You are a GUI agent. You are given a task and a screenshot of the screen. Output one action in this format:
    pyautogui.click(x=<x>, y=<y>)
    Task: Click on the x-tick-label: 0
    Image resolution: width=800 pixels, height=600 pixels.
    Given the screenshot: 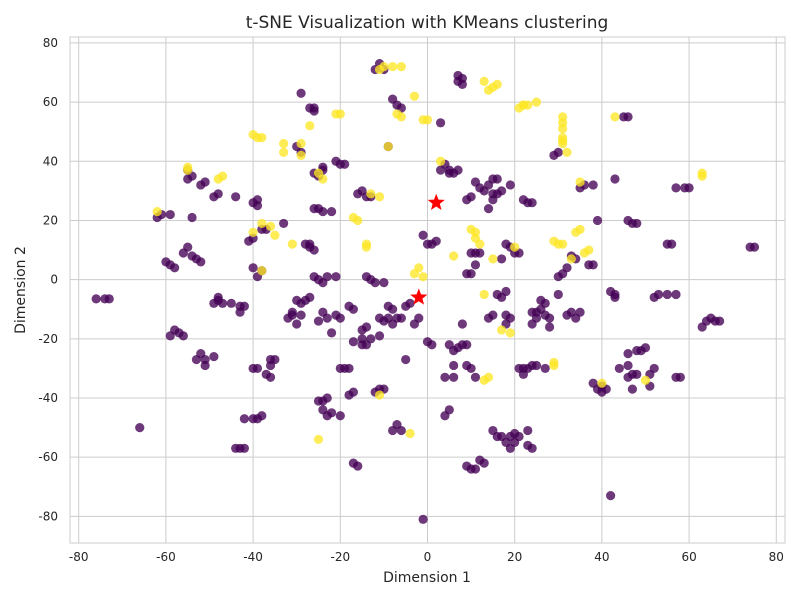 What is the action you would take?
    pyautogui.click(x=428, y=557)
    